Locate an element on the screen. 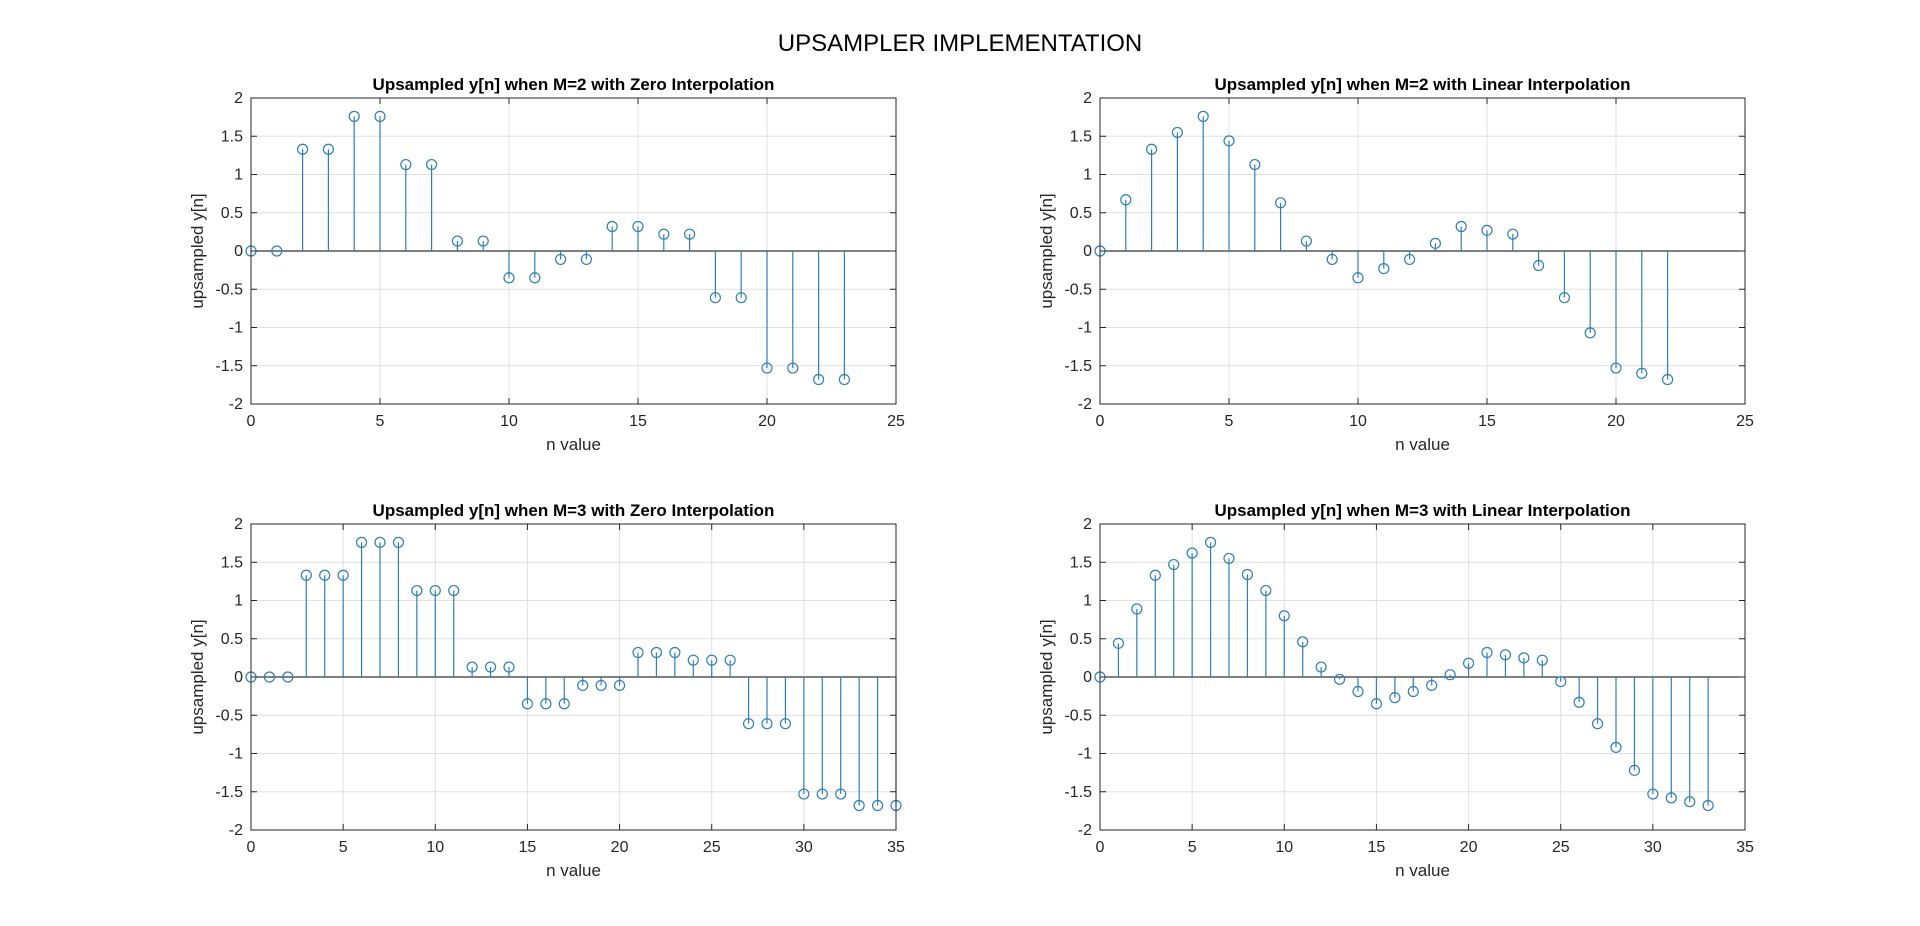 The height and width of the screenshot is (926, 1920). figure-title: UPSAMPLER IMPLEMENTATION is located at coordinates (960, 43).